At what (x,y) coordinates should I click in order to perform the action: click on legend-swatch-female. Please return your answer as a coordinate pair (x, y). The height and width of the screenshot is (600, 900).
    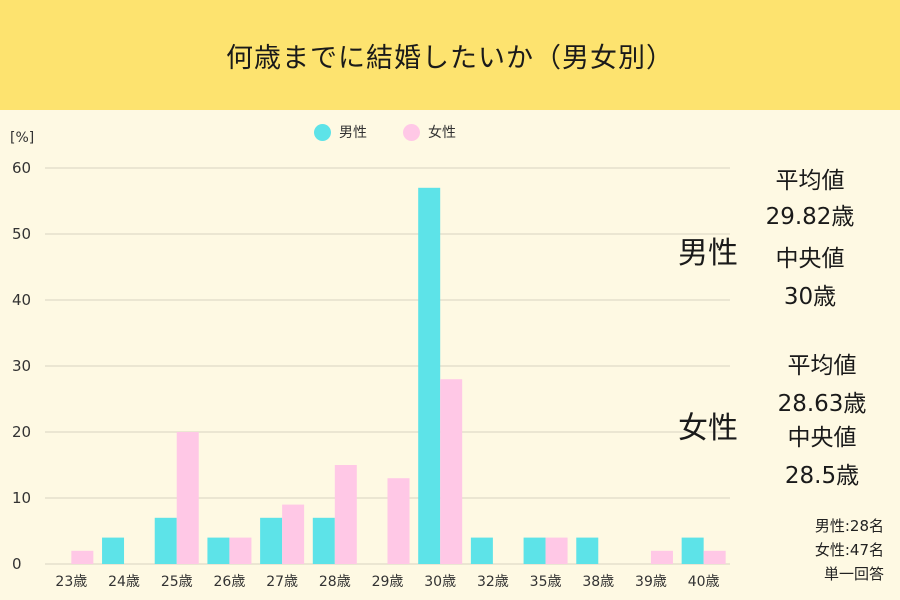
    Looking at the image, I should click on (411, 132).